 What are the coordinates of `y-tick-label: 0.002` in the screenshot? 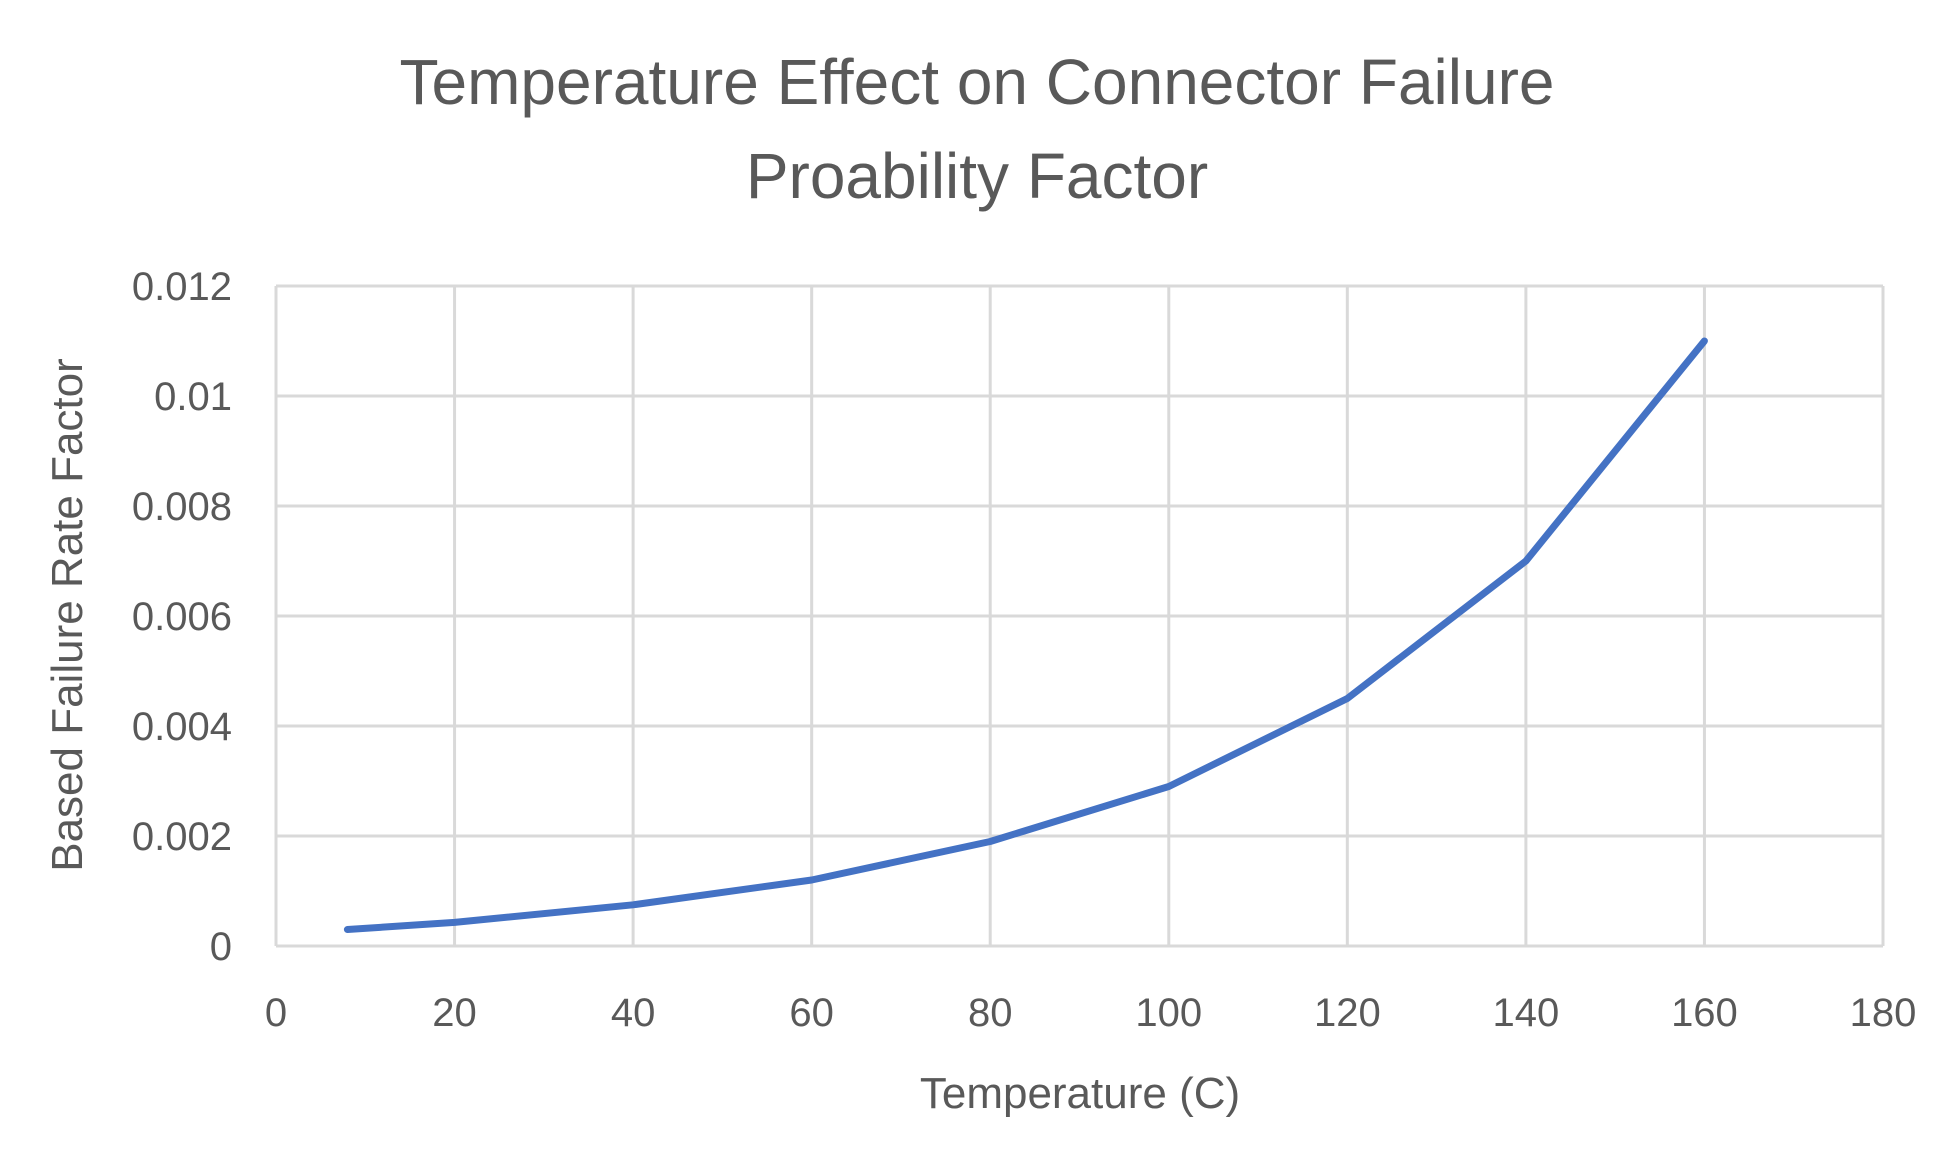 It's located at (182, 837).